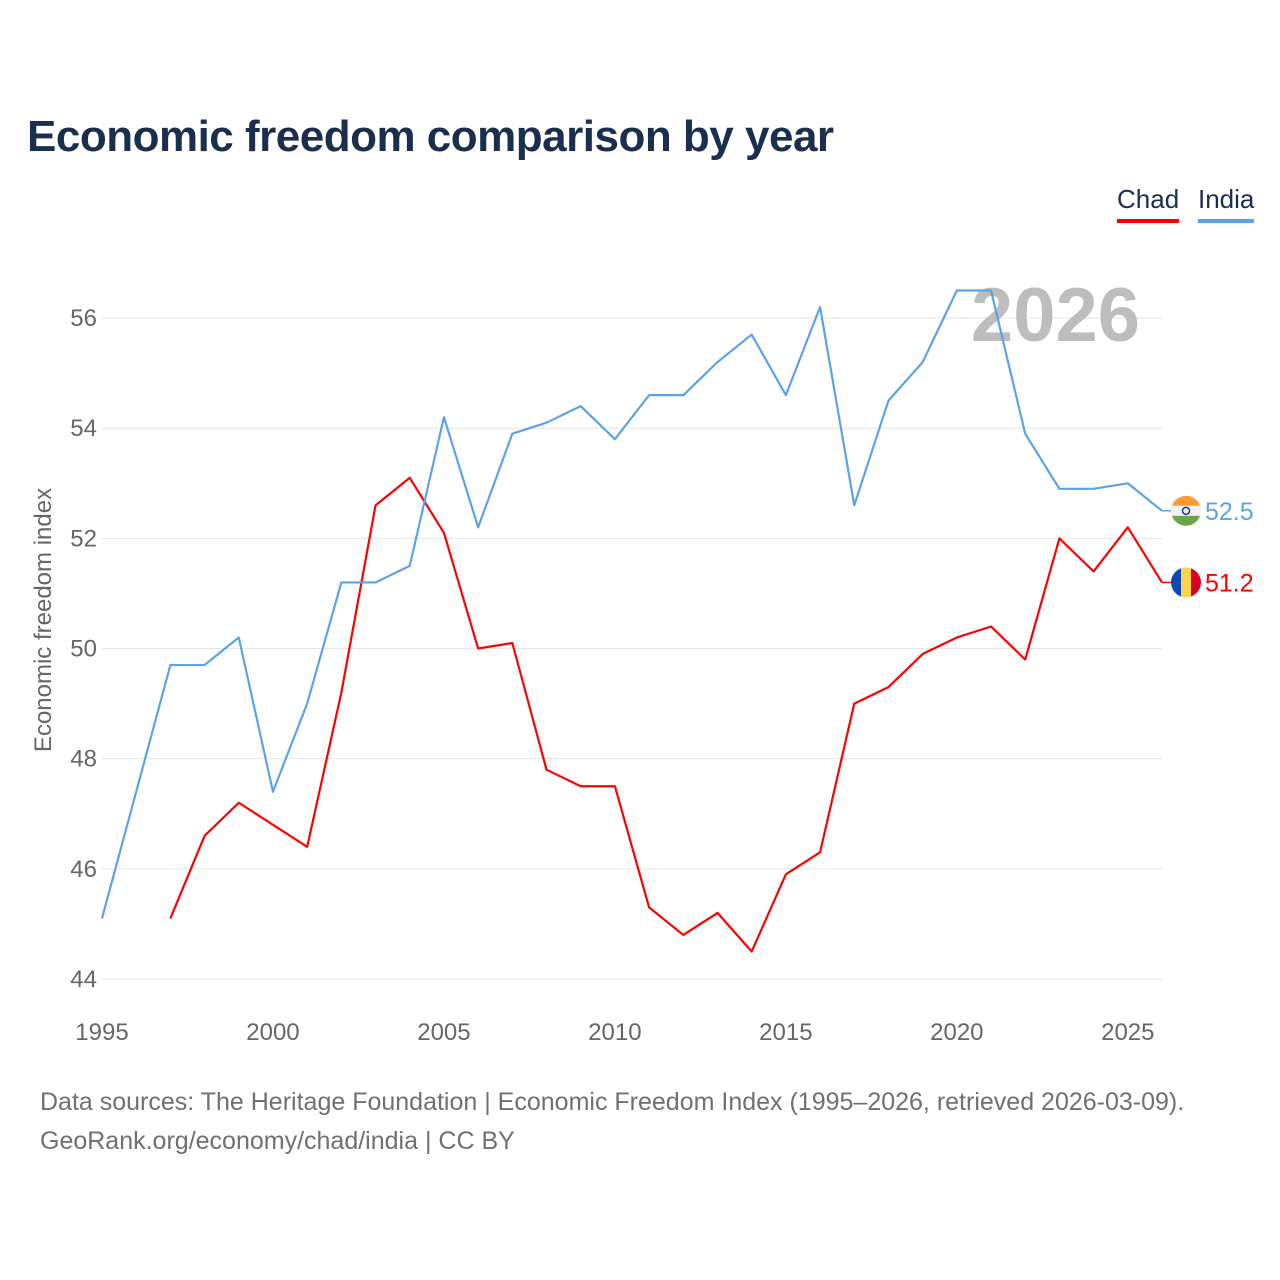 The image size is (1280, 1280). What do you see at coordinates (614, 1032) in the screenshot?
I see `x-tick-label: 2010` at bounding box center [614, 1032].